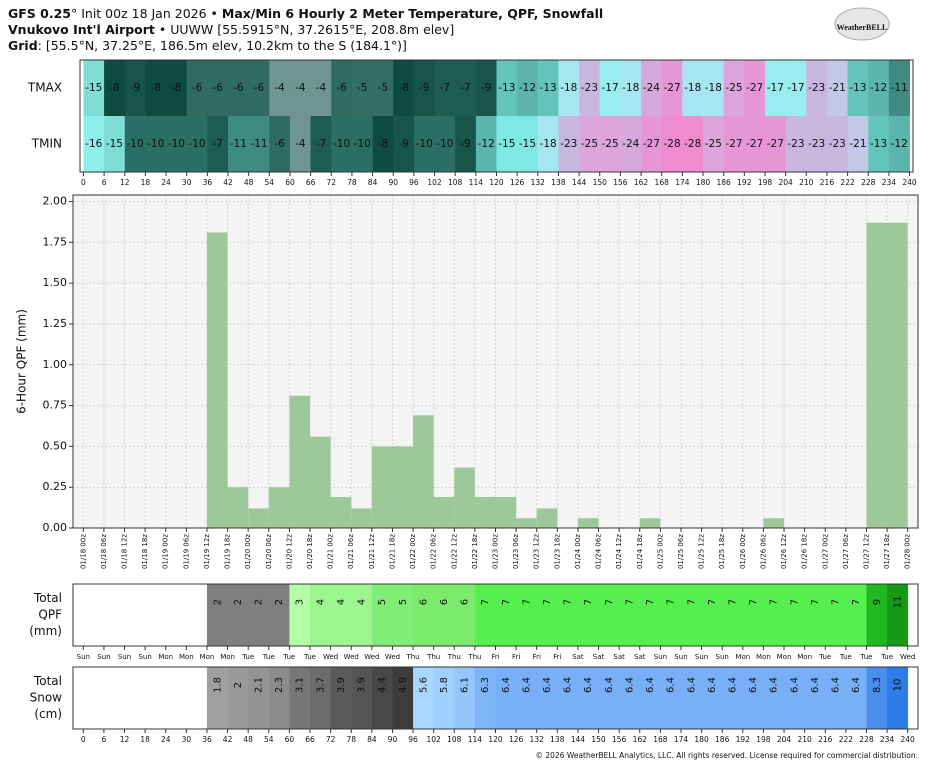 This screenshot has height=768, width=935. Describe the element at coordinates (47, 598) in the screenshot. I see `strip-label: Total` at that location.